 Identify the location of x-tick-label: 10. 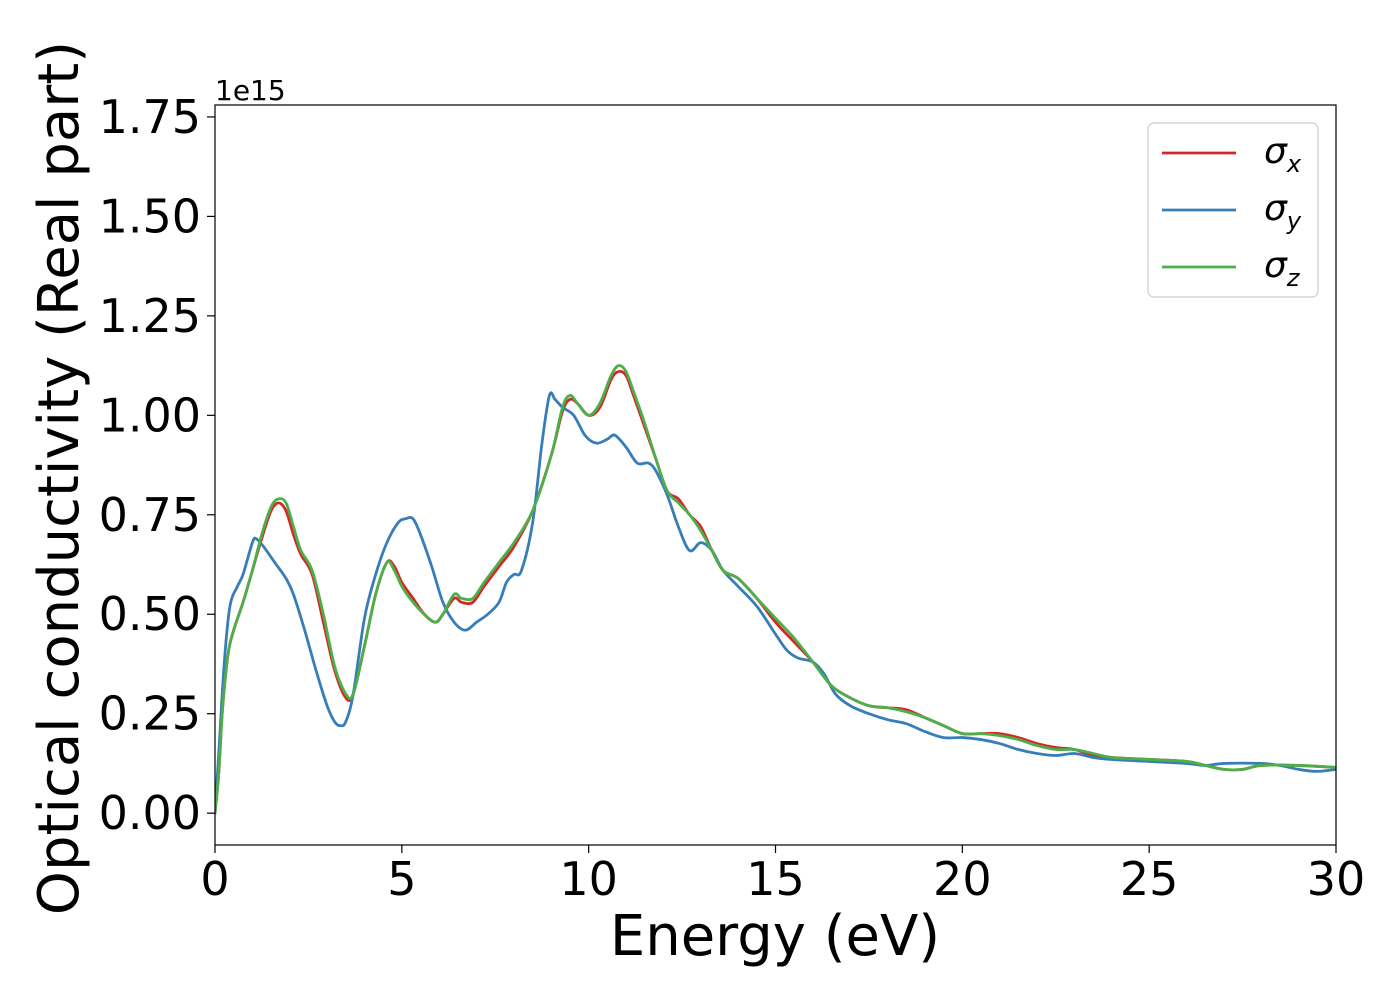
(588, 879).